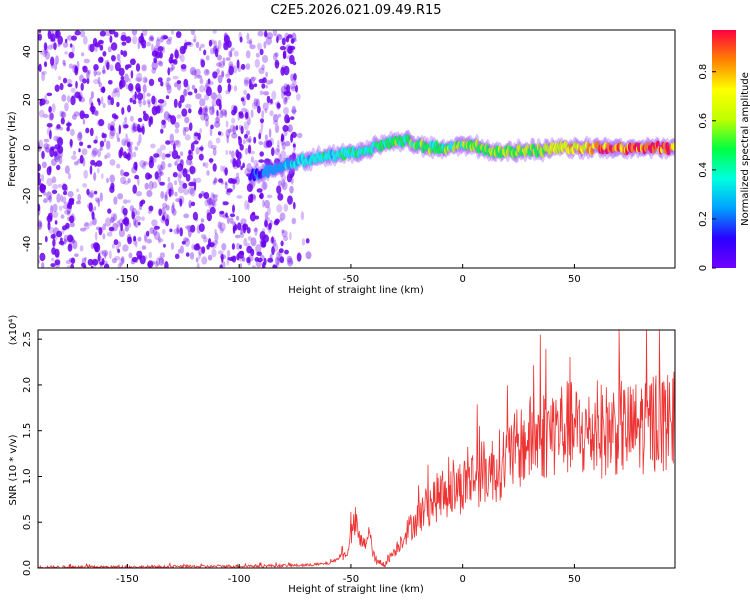 The height and width of the screenshot is (600, 750). What do you see at coordinates (348, 574) in the screenshot?
I see `snr-x-ticks: -150 -100 -50 0 50` at bounding box center [348, 574].